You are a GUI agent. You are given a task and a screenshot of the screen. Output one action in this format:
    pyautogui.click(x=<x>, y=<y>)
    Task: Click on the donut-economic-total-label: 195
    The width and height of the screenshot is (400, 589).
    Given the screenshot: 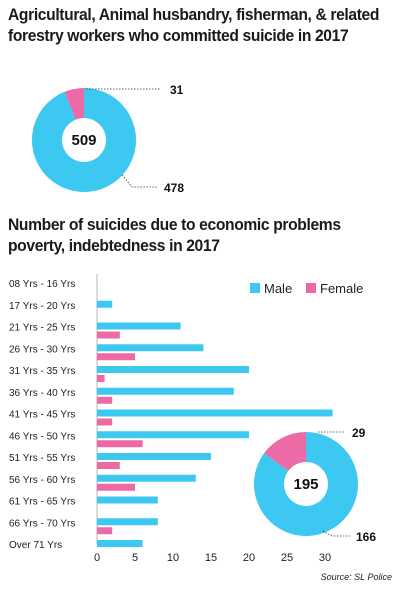 What is the action you would take?
    pyautogui.click(x=305, y=484)
    